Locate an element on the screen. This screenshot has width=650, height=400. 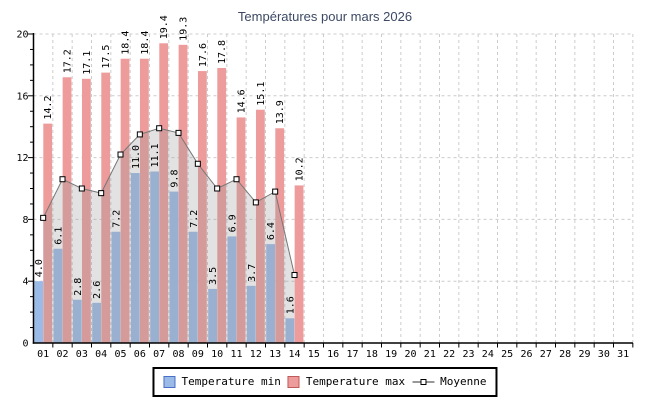
max-value-label: 17.1 is located at coordinates (87, 63).